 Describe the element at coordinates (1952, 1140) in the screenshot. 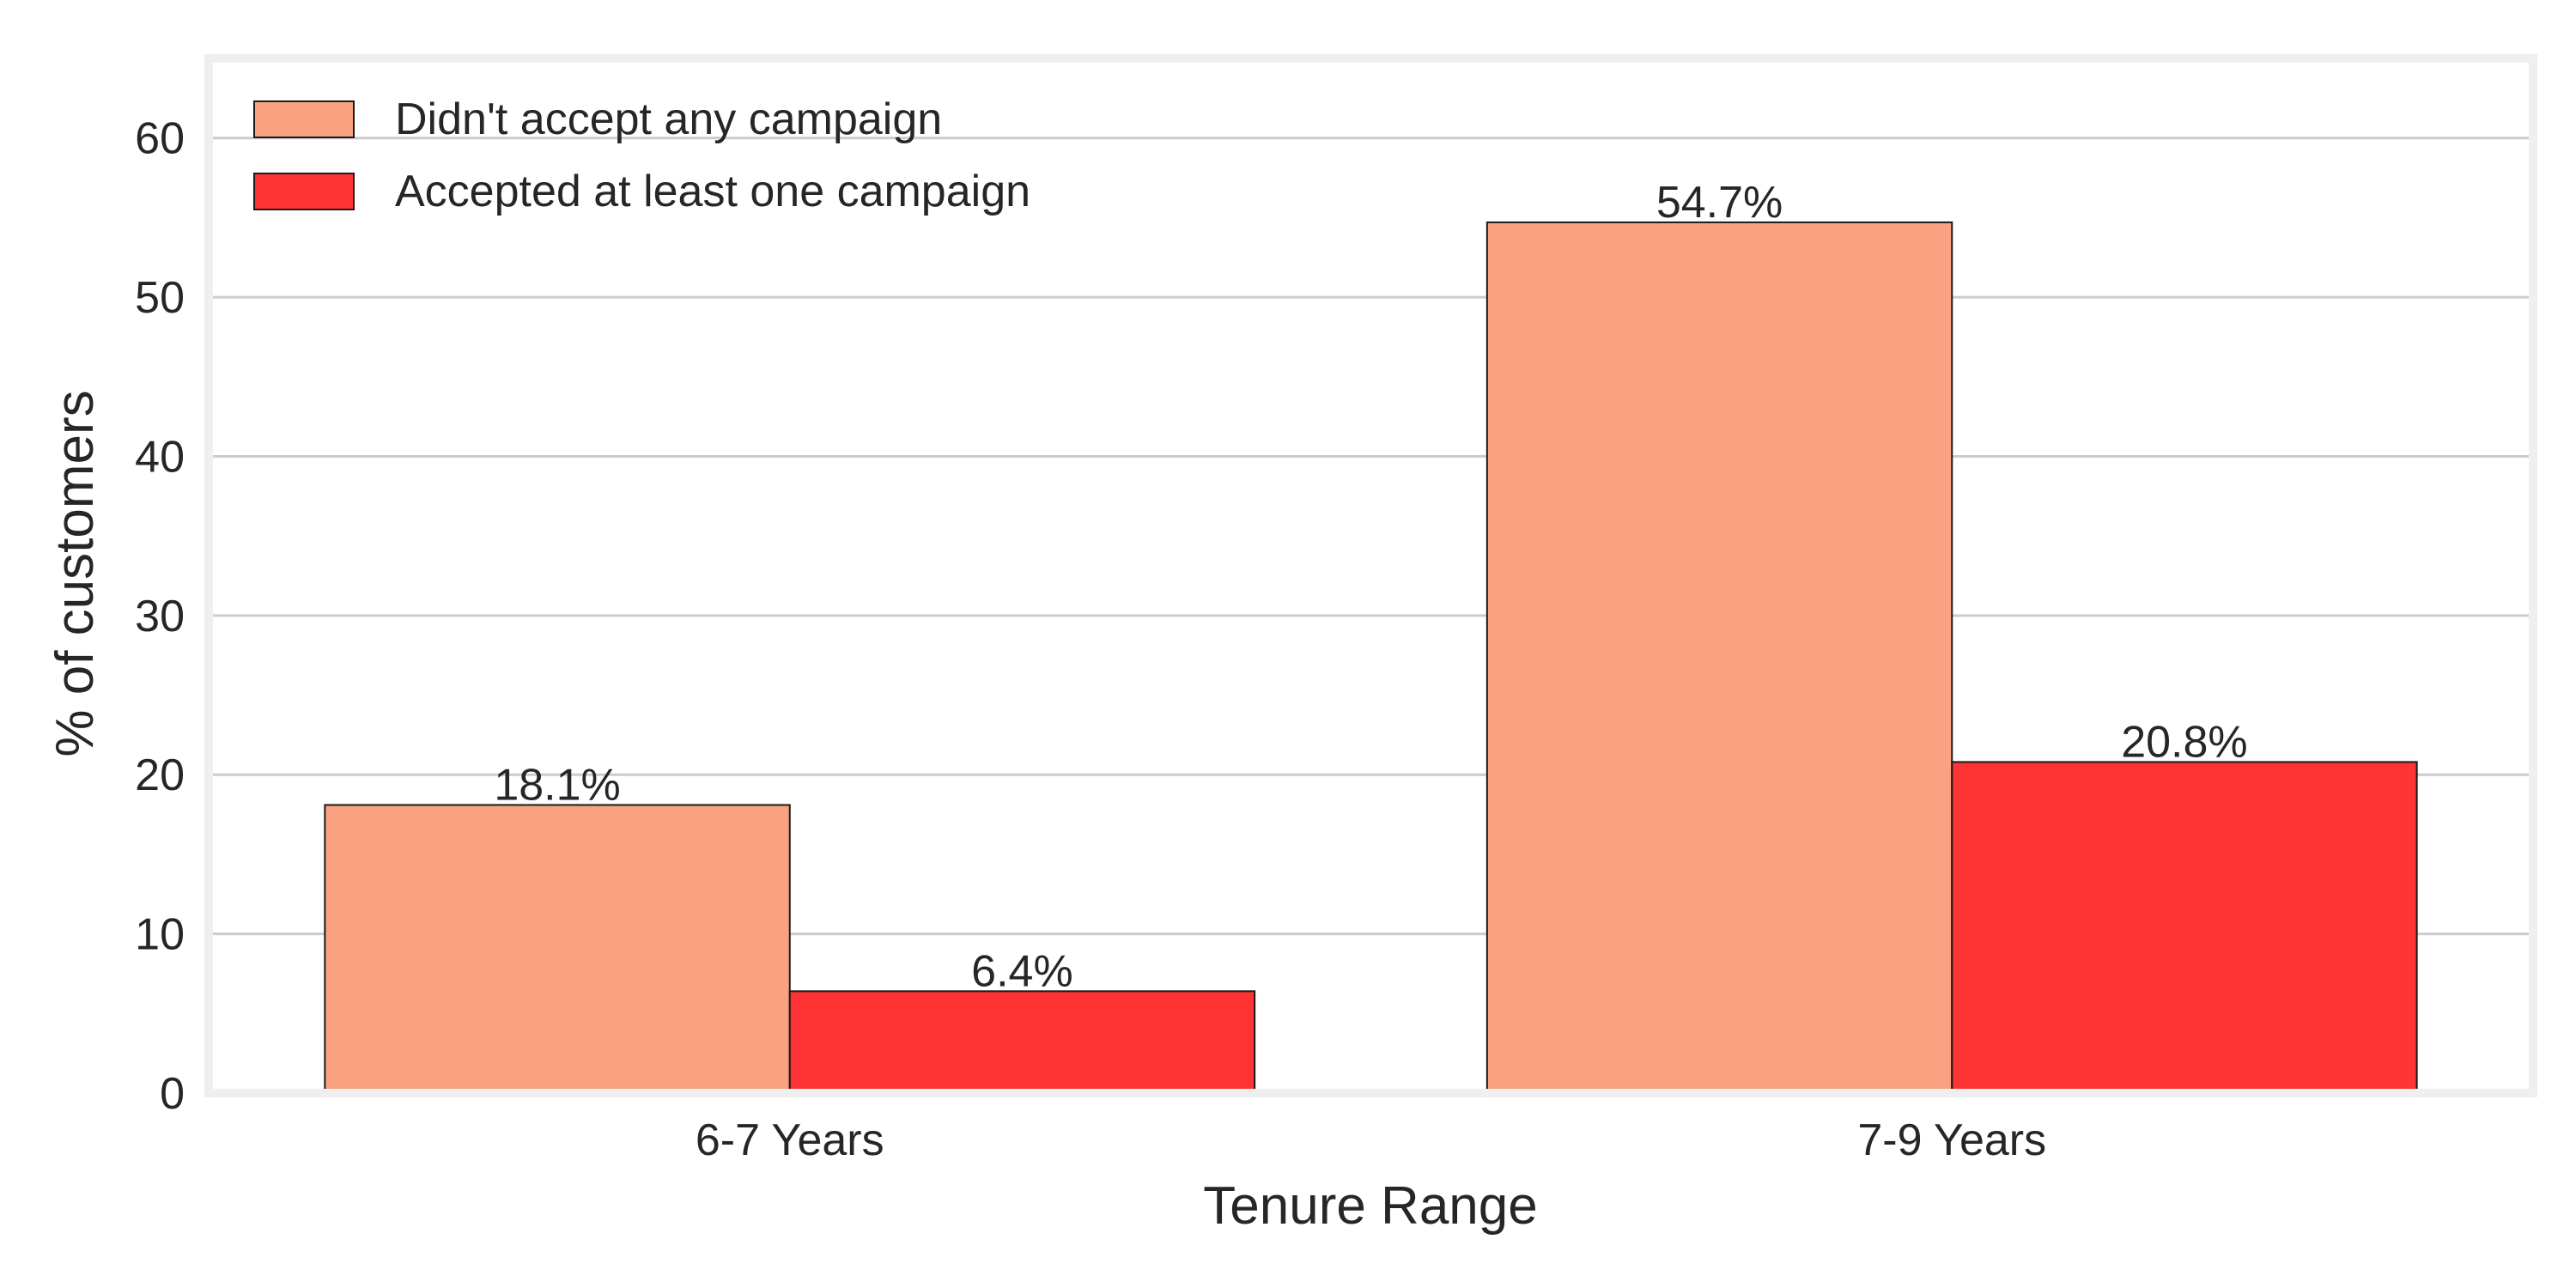

I see `x-tick-label: 7-9 Years` at that location.